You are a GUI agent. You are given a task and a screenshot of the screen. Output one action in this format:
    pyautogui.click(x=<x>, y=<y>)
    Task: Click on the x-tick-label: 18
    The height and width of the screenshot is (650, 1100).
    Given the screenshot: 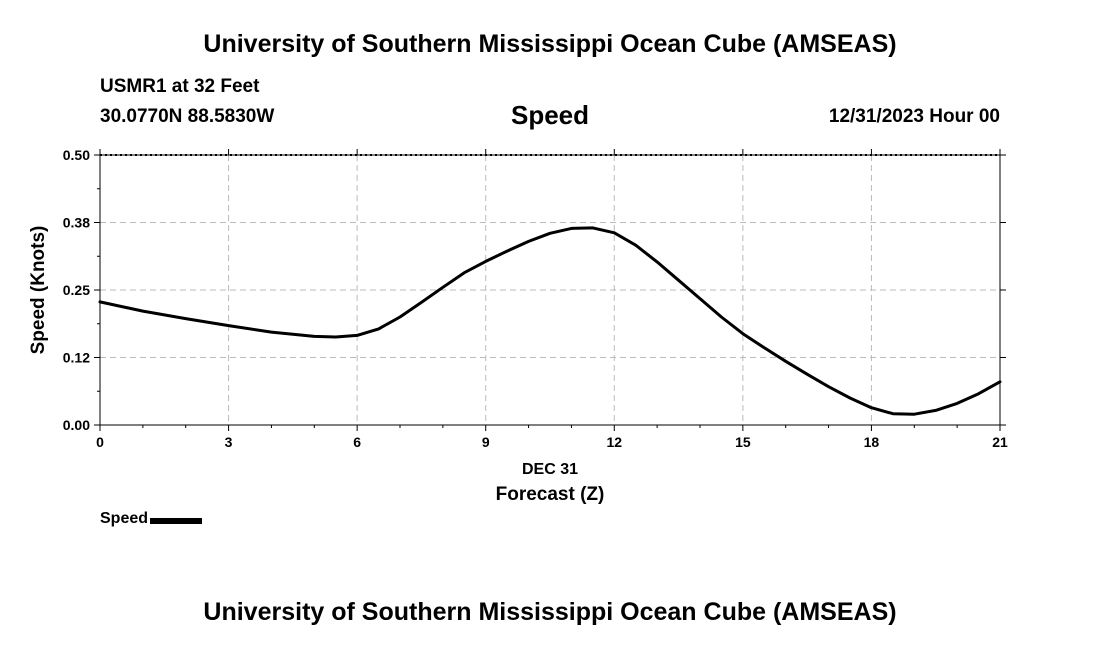 What is the action you would take?
    pyautogui.click(x=872, y=442)
    